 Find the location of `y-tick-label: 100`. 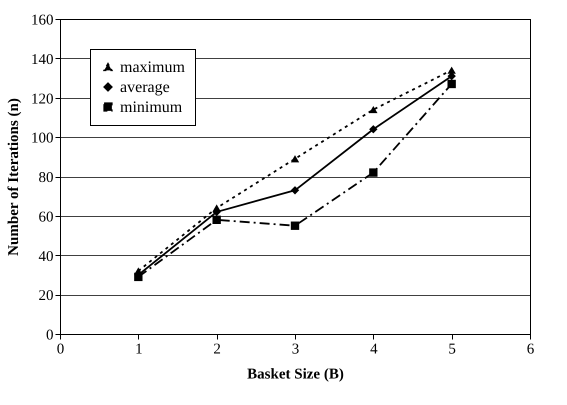

y-tick-label: 100 is located at coordinates (42, 138).